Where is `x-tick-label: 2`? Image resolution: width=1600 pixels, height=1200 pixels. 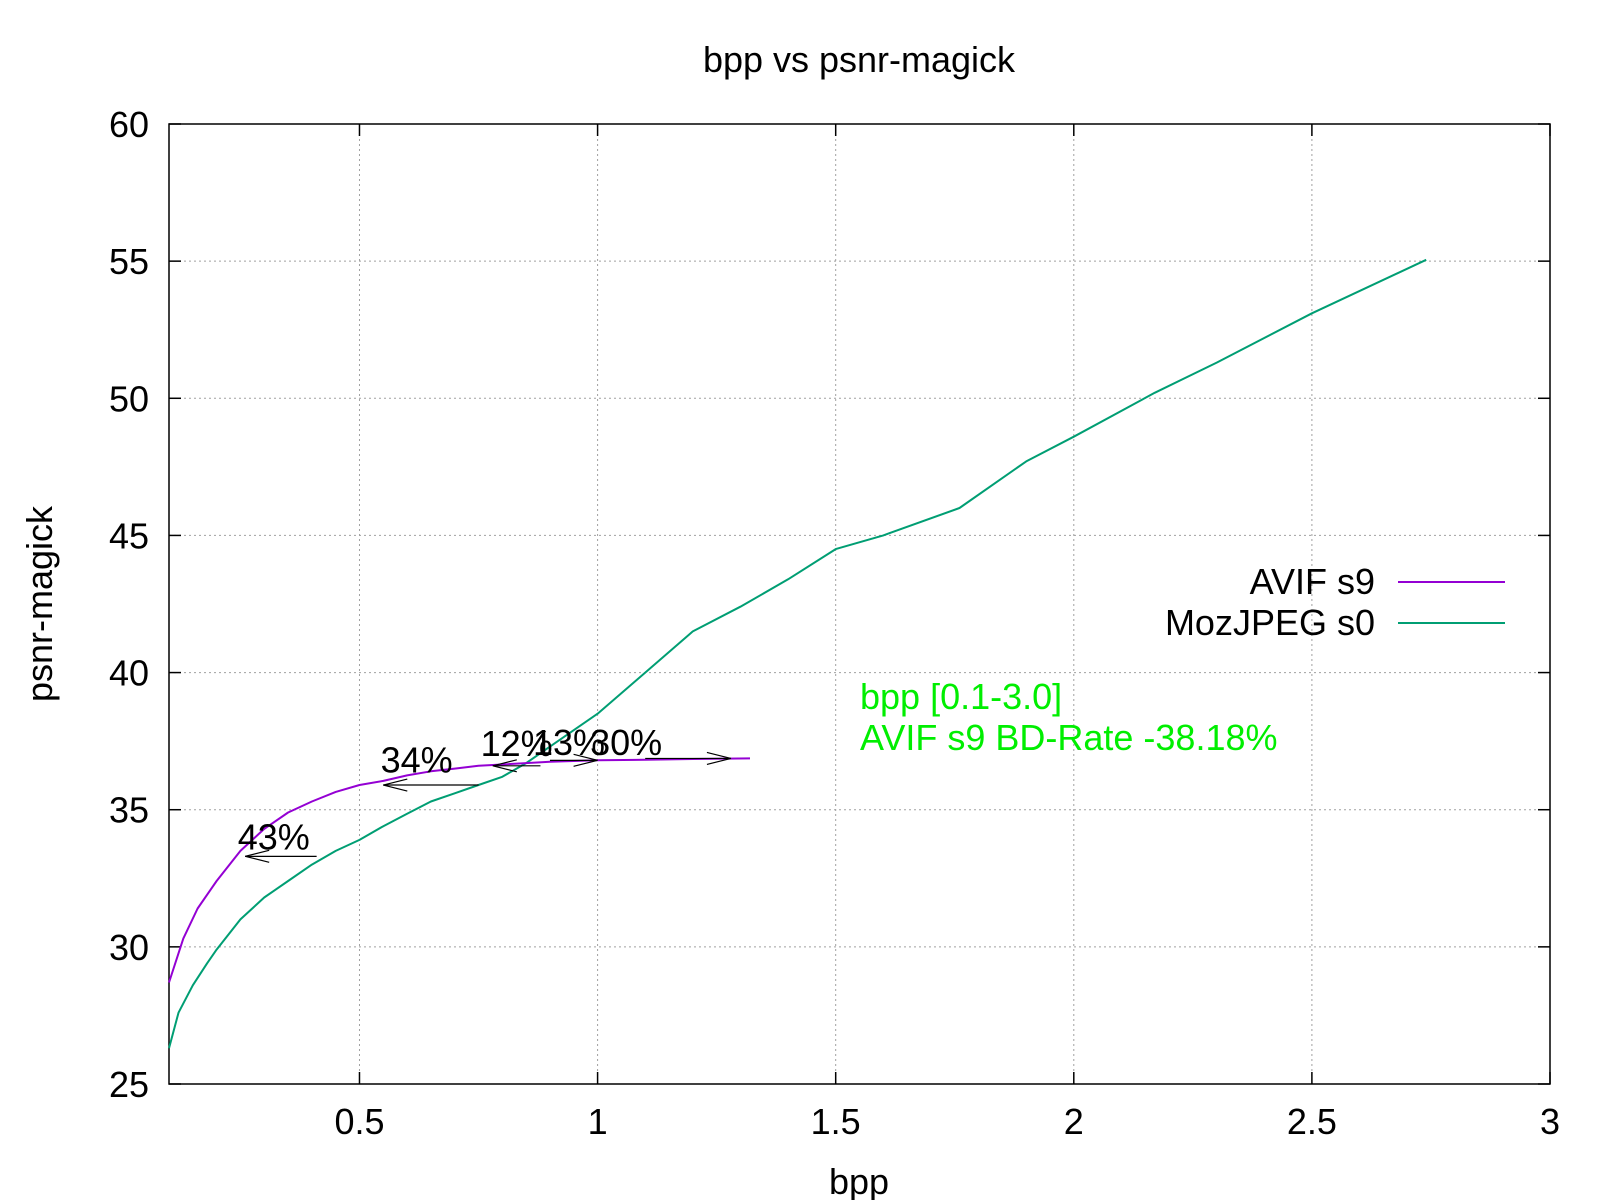 x-tick-label: 2 is located at coordinates (1074, 1121).